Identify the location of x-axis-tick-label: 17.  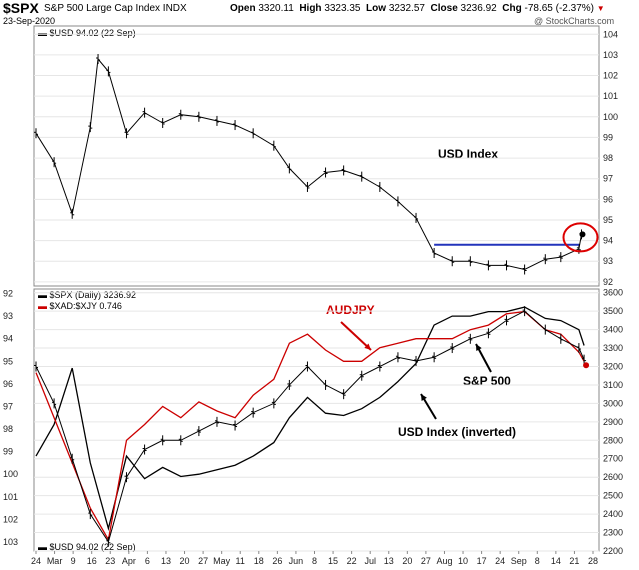
(482, 561).